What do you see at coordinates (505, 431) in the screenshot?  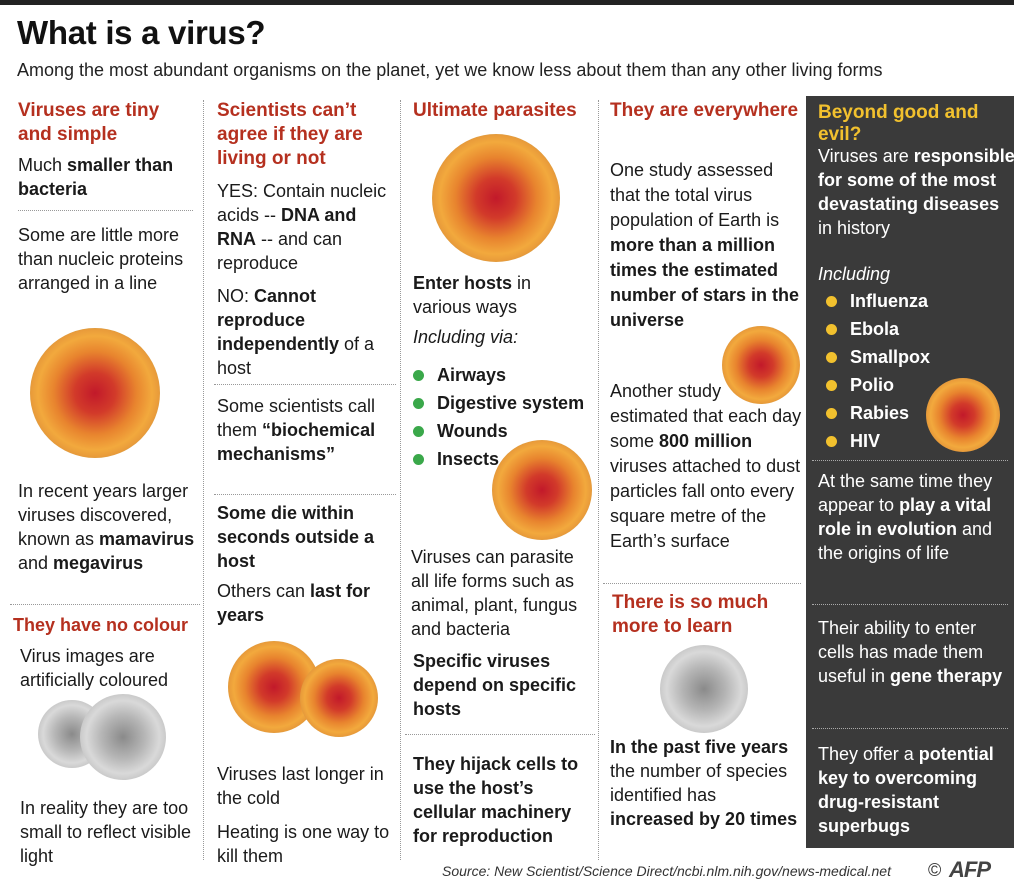 I see `list-item-wounds: Wounds` at bounding box center [505, 431].